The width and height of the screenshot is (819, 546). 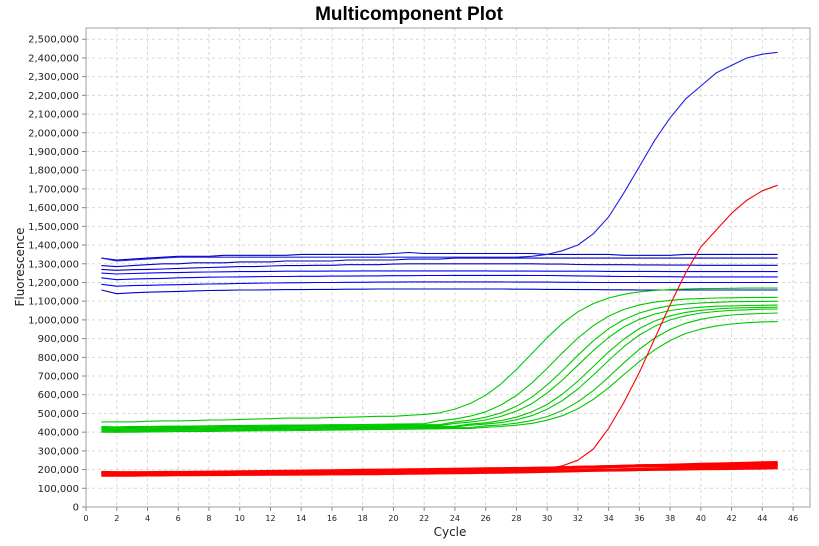 I want to click on x-tick-label: 20, so click(x=393, y=518).